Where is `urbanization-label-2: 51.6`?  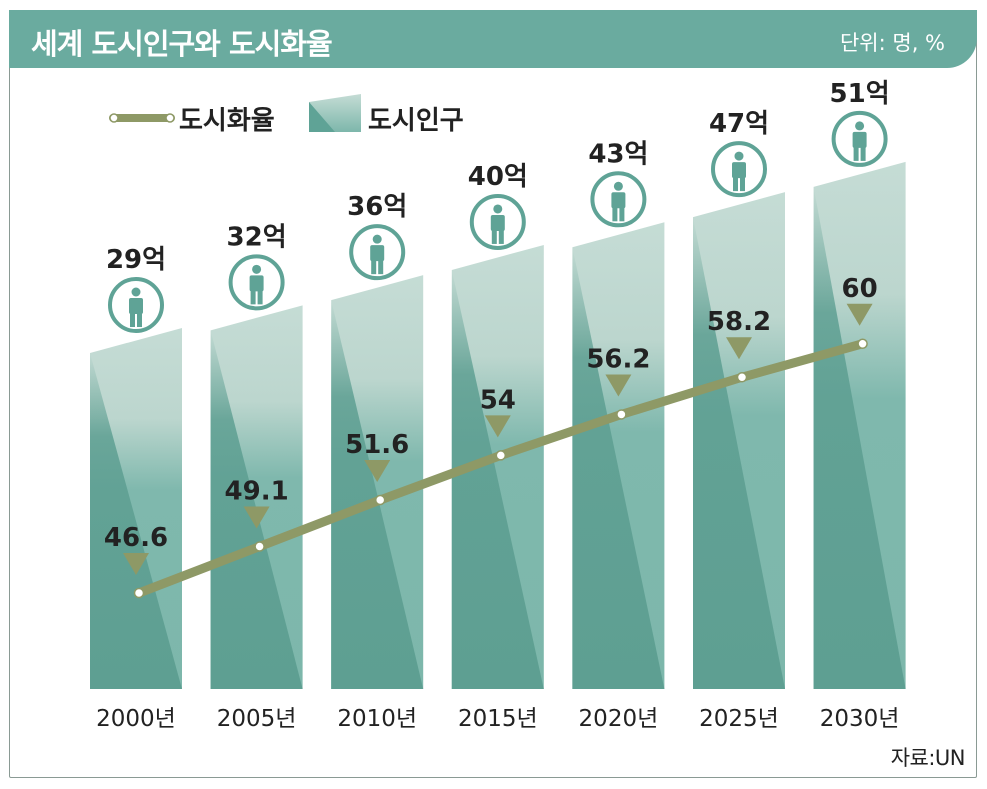 urbanization-label-2: 51.6 is located at coordinates (377, 445).